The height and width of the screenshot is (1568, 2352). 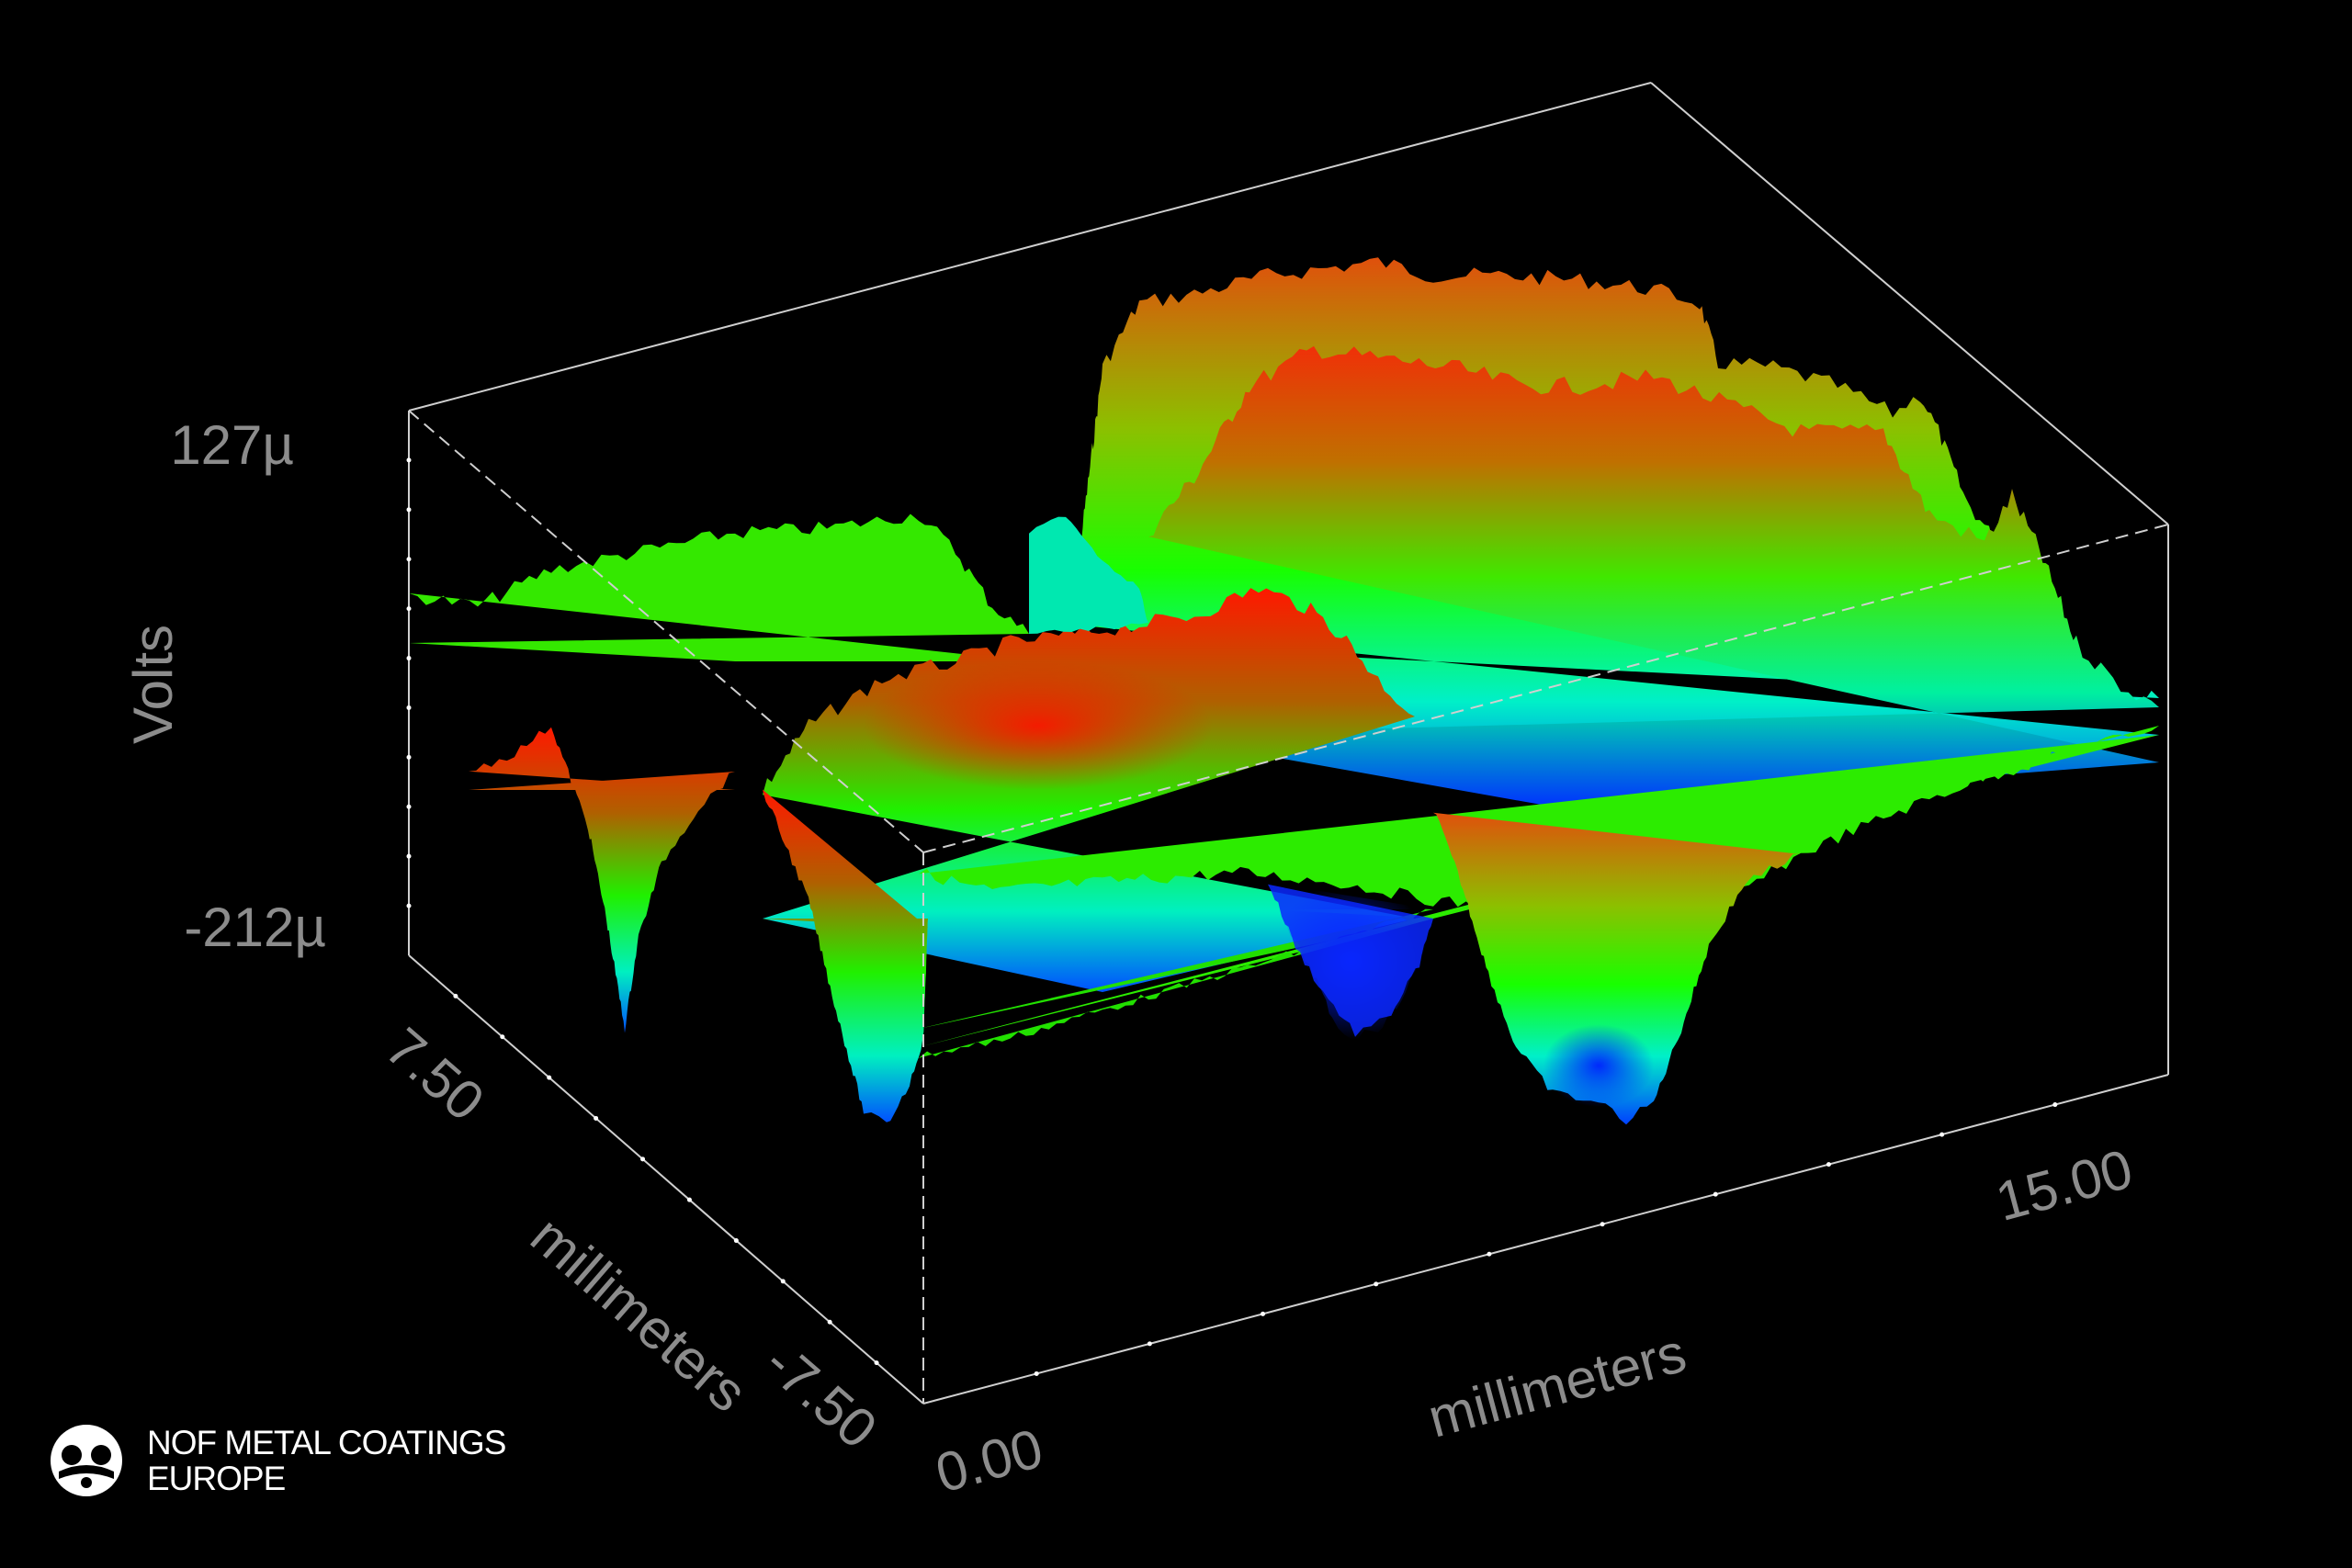 I want to click on z-axis-label: Volts, so click(x=153, y=685).